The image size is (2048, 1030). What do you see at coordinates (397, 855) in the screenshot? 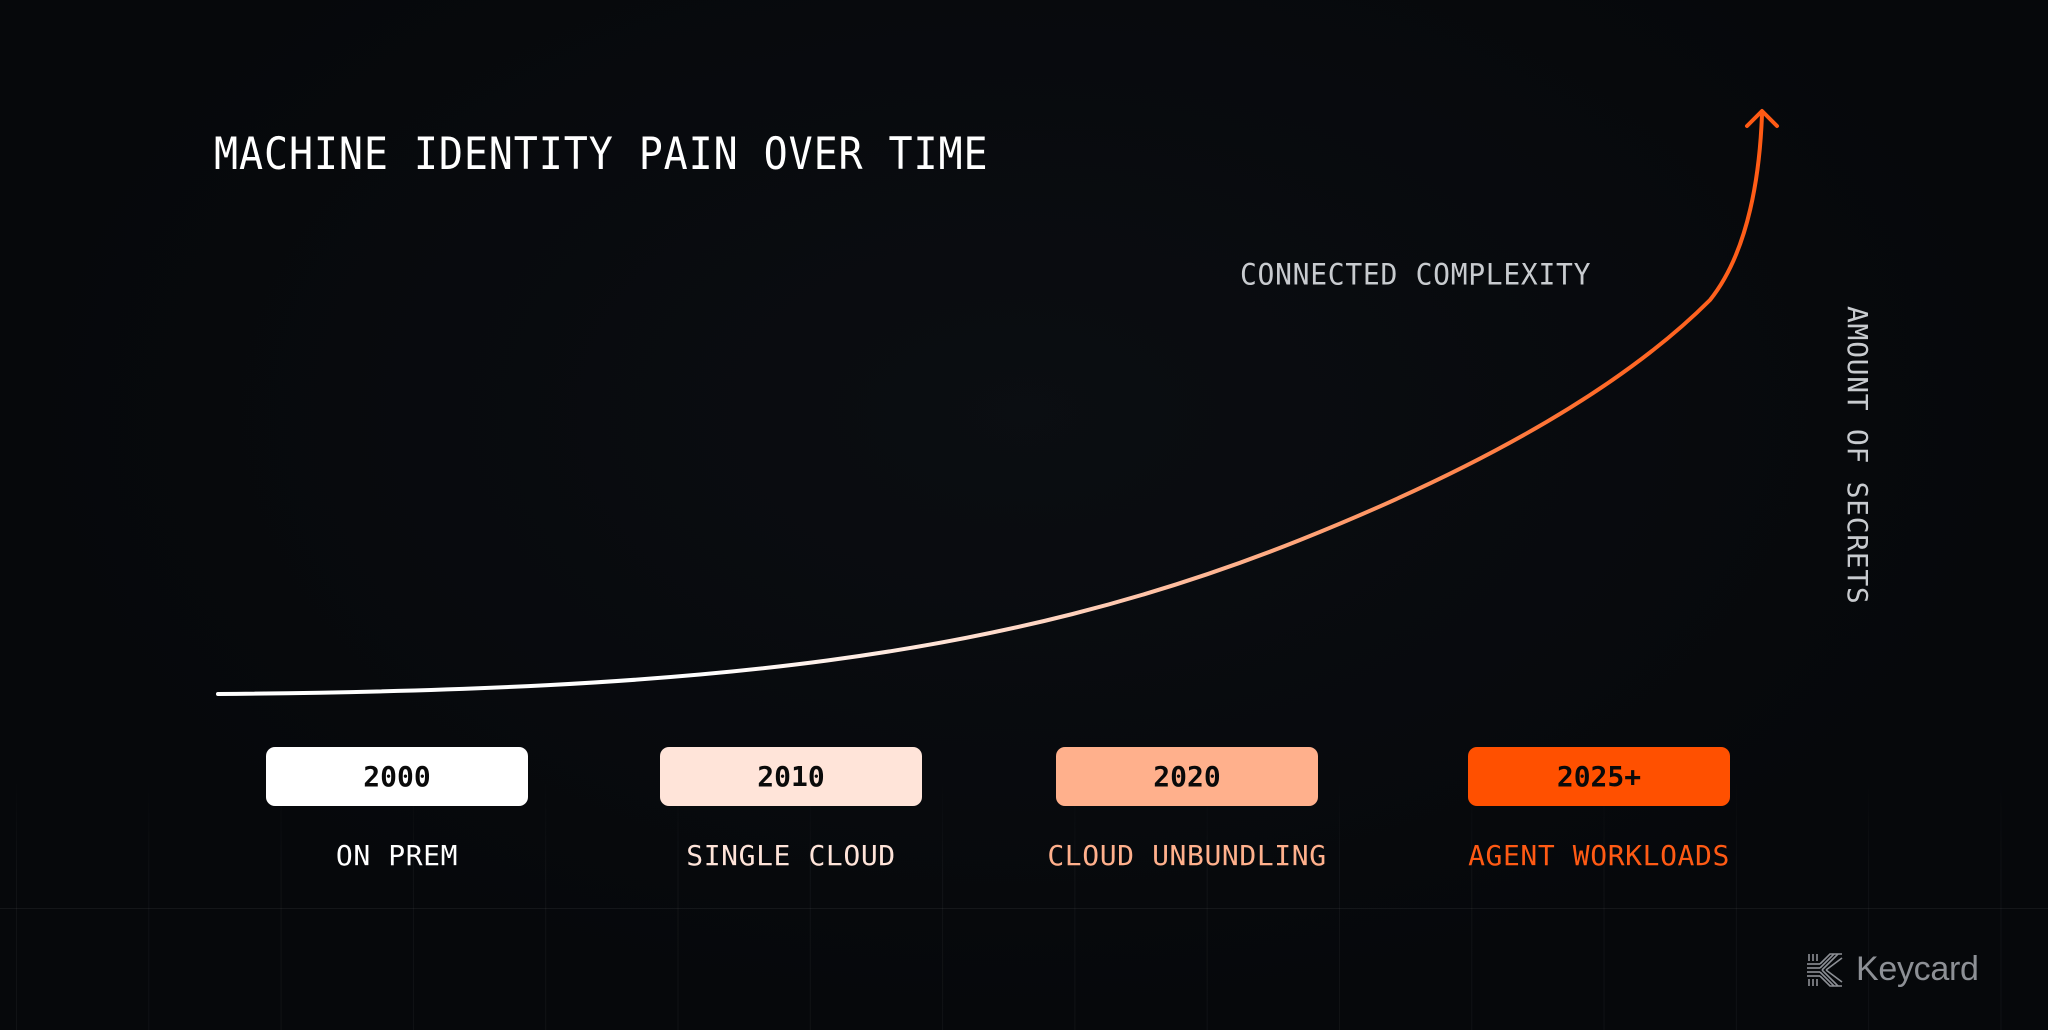
I see `era-label: ON PREM` at bounding box center [397, 855].